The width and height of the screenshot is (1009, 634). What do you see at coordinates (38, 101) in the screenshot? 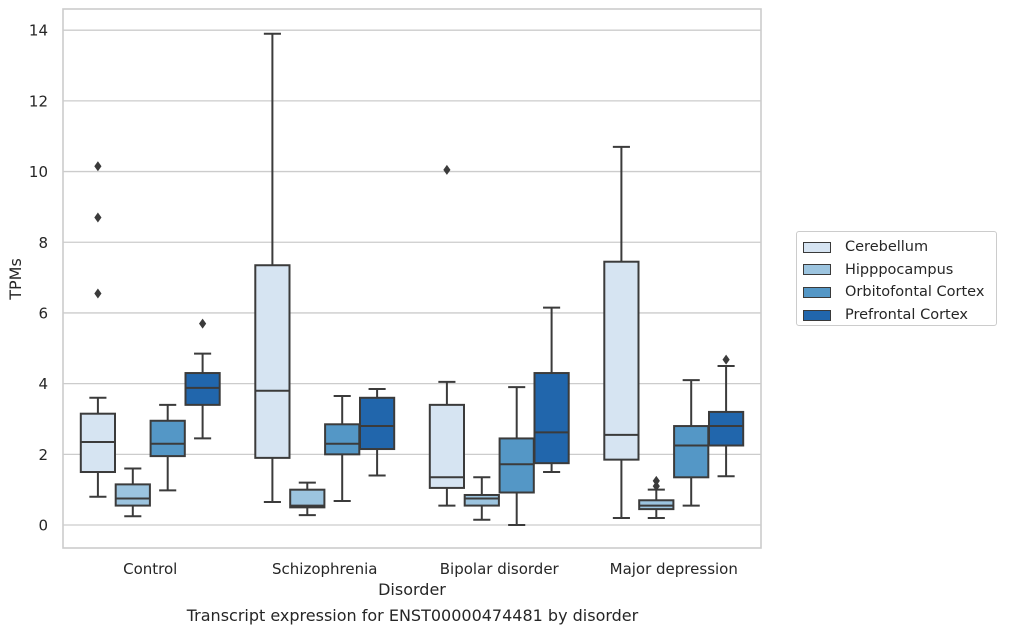
I see `y-tick-label: 12` at bounding box center [38, 101].